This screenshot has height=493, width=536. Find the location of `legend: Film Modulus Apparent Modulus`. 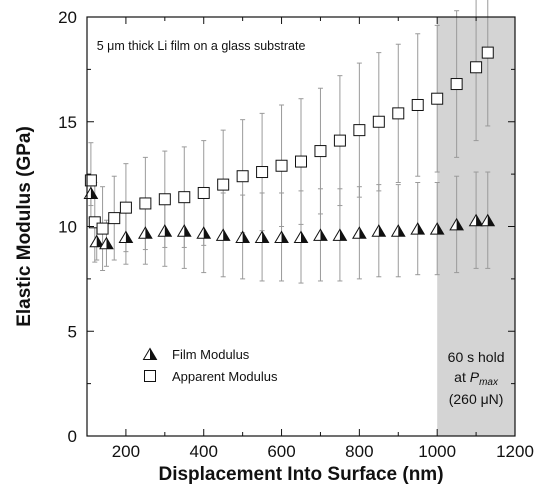

legend: Film Modulus Apparent Modulus is located at coordinates (210, 365).